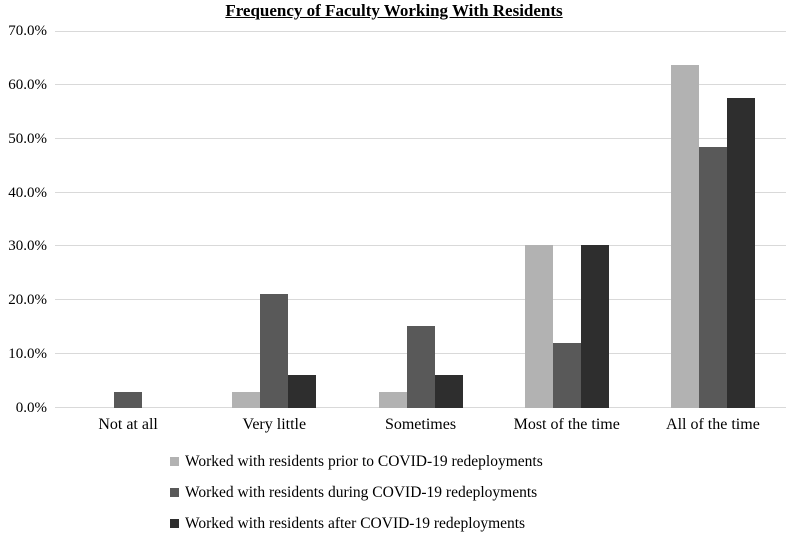 This screenshot has height=538, width=788. Describe the element at coordinates (566, 424) in the screenshot. I see `x-axis-label: Most of the time` at that location.